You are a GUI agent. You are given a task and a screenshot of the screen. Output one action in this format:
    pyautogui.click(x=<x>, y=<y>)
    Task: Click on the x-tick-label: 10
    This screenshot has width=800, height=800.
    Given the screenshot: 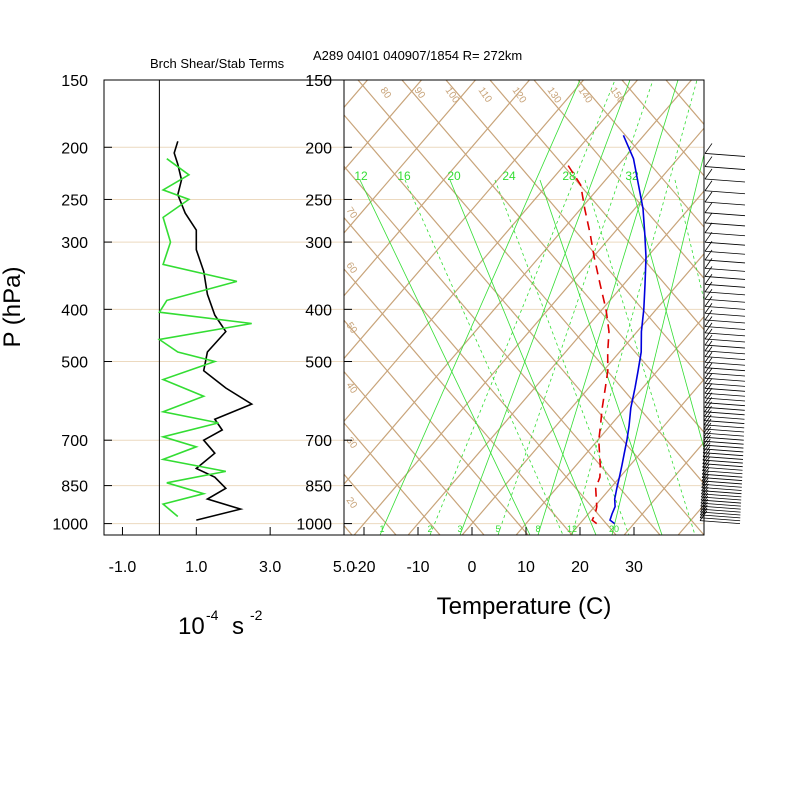 What is the action you would take?
    pyautogui.click(x=526, y=567)
    